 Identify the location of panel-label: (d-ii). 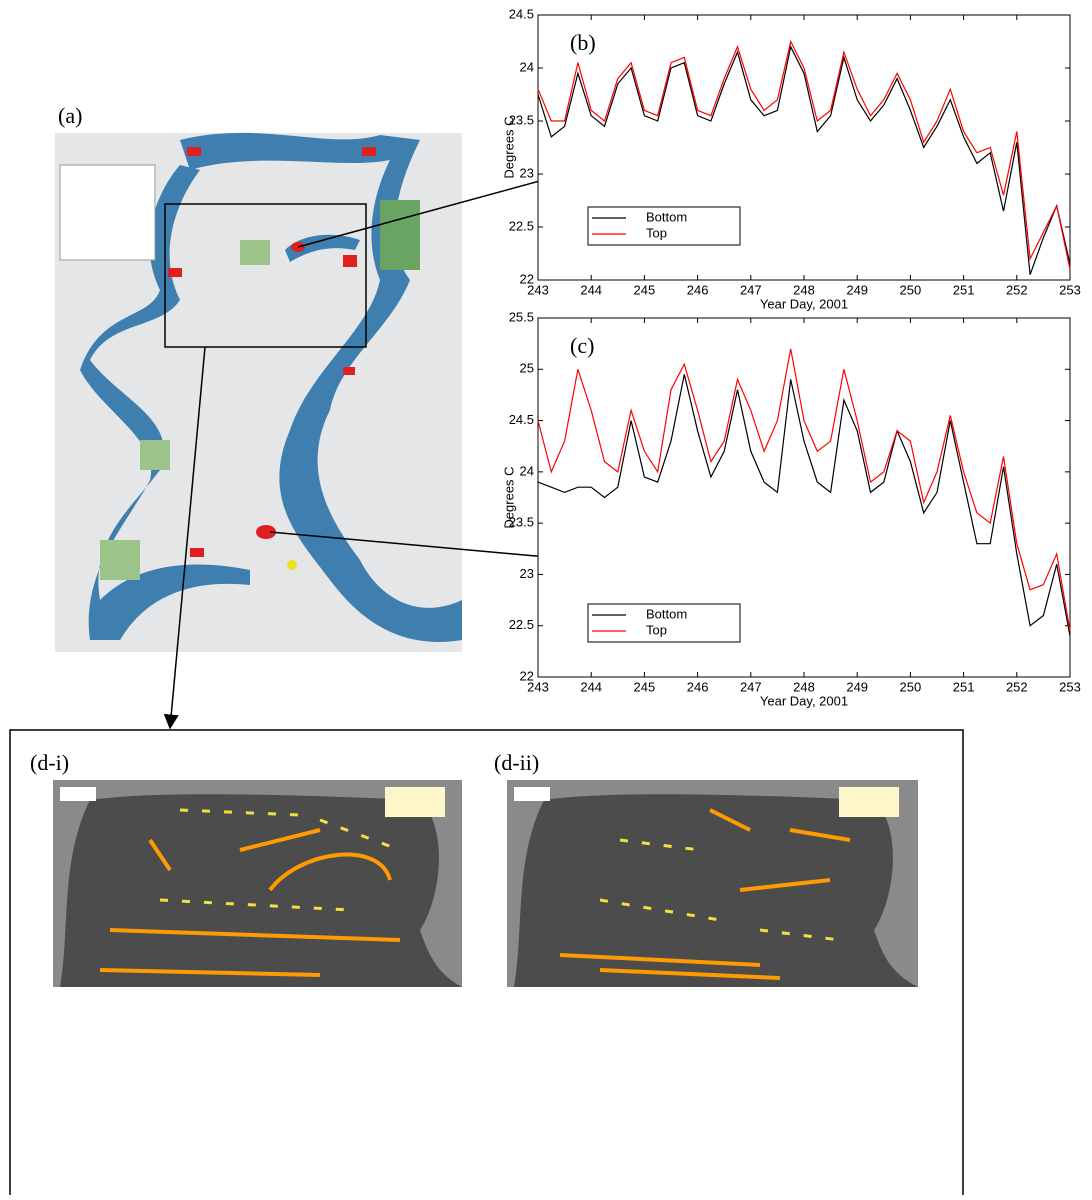
(516, 762).